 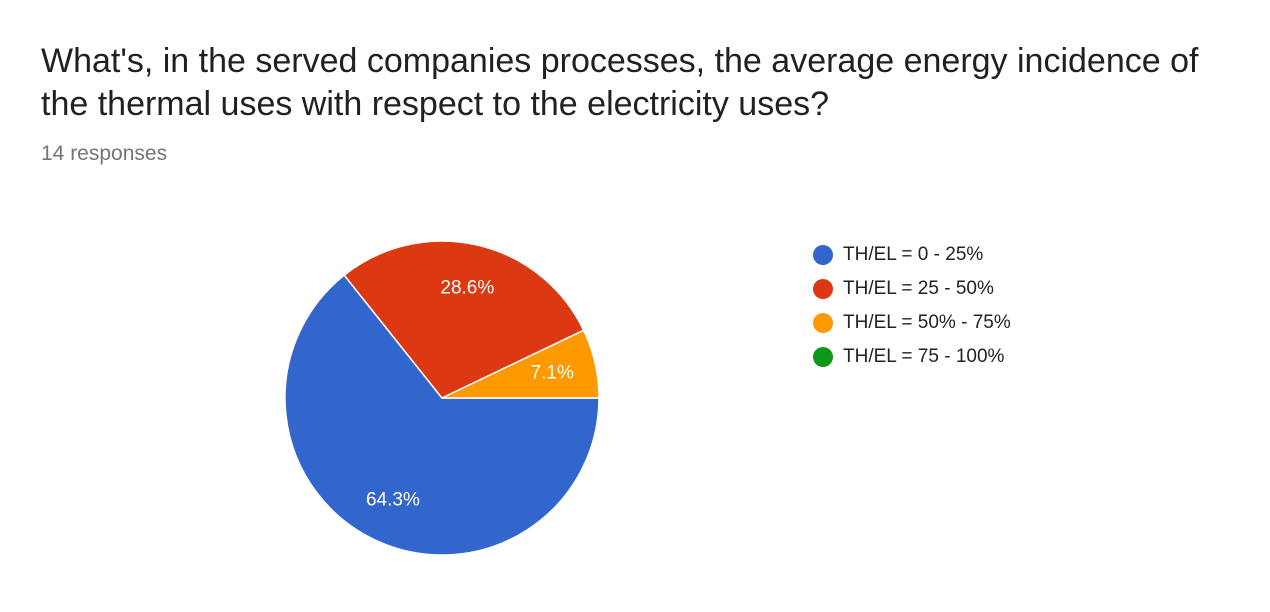 What do you see at coordinates (924, 356) in the screenshot?
I see `legend-label: TH/EL = 75 - 100%` at bounding box center [924, 356].